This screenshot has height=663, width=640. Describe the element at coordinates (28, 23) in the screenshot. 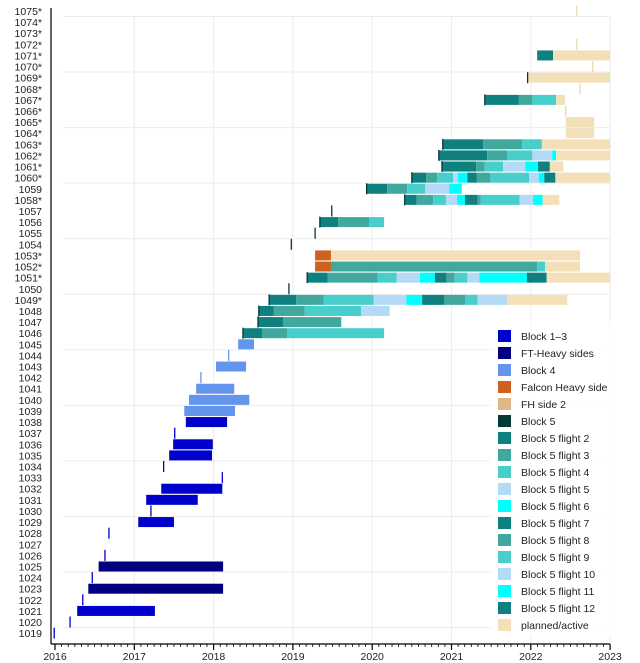

I see `y-tick-label: 1074*` at that location.